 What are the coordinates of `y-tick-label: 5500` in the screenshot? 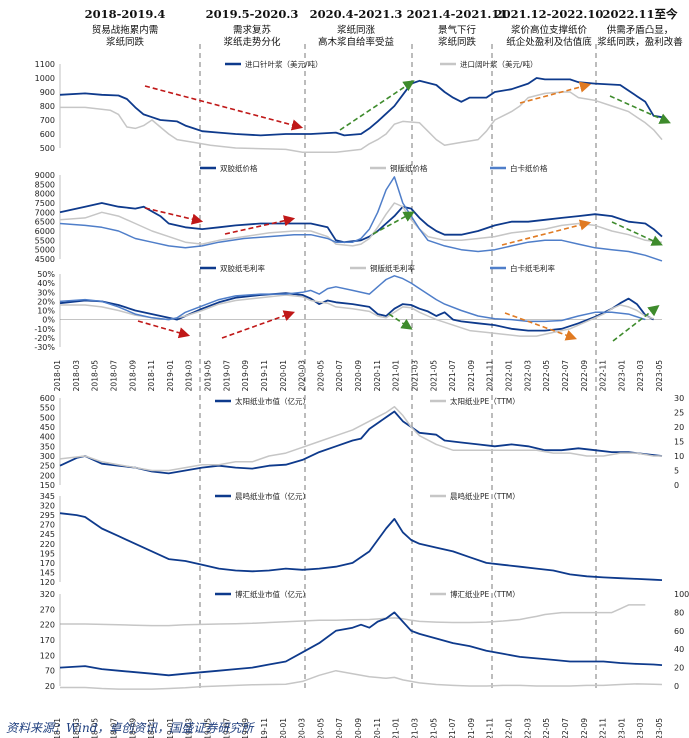 It's located at (45, 240).